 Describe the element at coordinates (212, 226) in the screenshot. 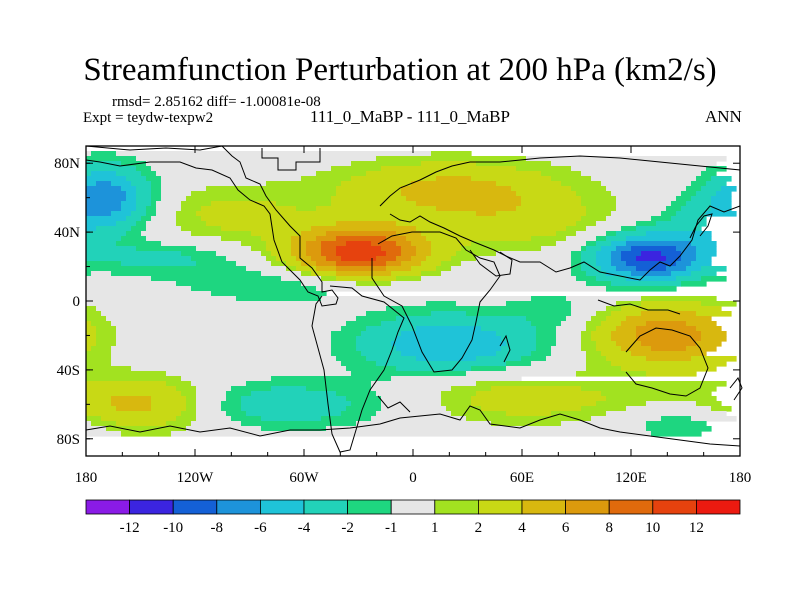

I see `north-america-outline` at that location.